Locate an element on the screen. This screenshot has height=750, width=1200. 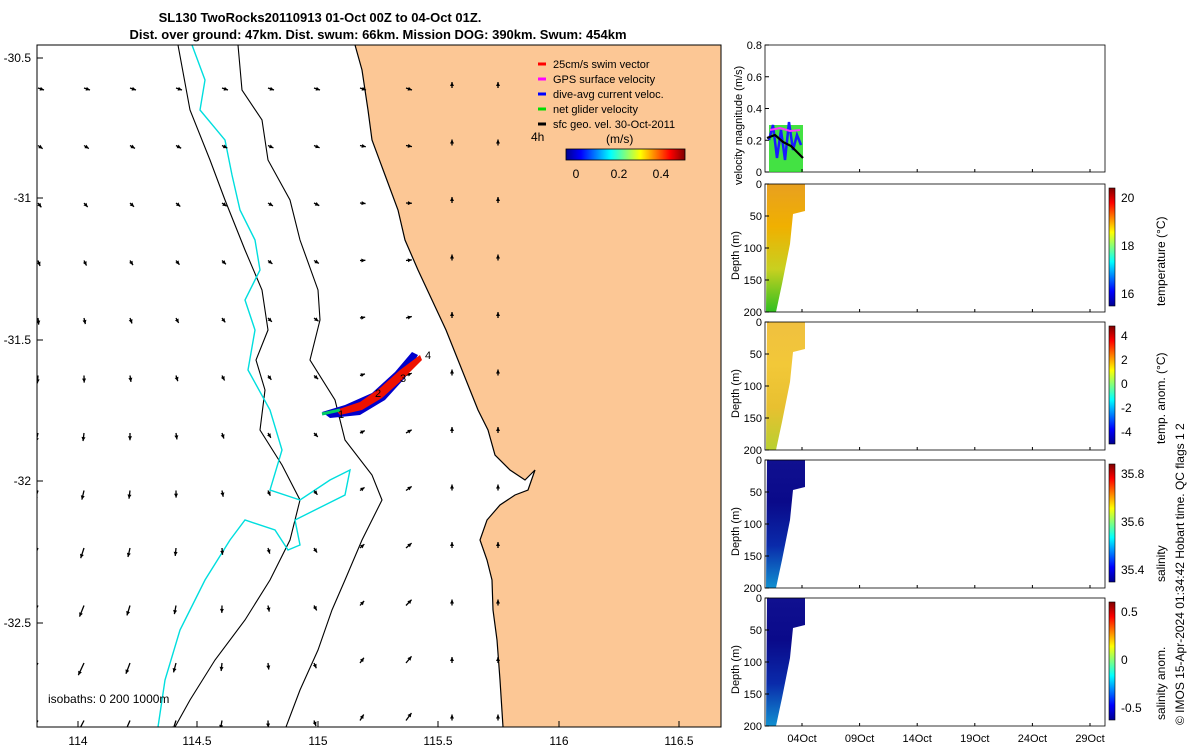
glider-track is located at coordinates (371, 385).